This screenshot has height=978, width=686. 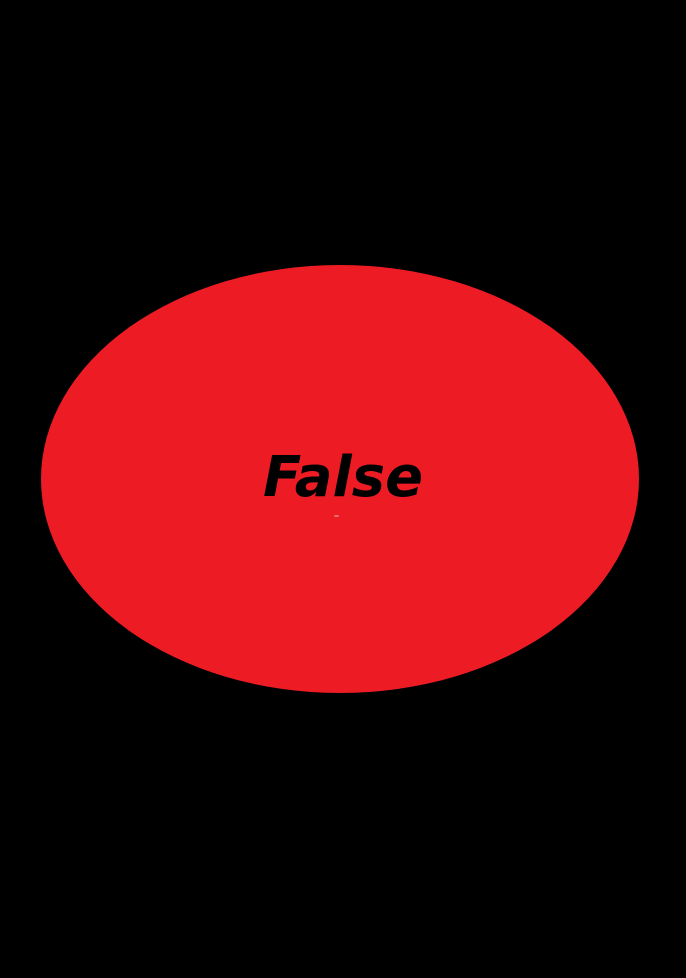 What do you see at coordinates (336, 516) in the screenshot?
I see `small-artifact-mark` at bounding box center [336, 516].